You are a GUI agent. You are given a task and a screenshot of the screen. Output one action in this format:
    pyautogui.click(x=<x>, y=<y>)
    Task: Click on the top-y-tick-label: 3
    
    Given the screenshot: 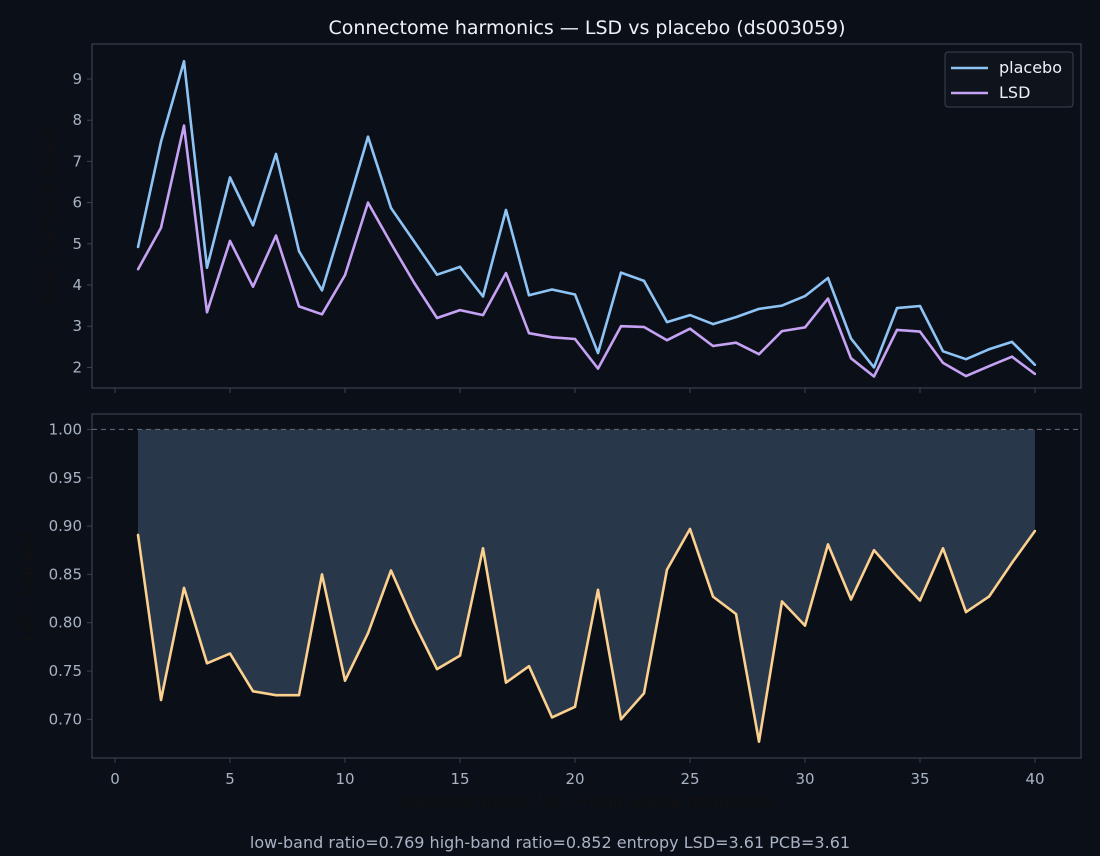 What is the action you would take?
    pyautogui.click(x=77, y=326)
    